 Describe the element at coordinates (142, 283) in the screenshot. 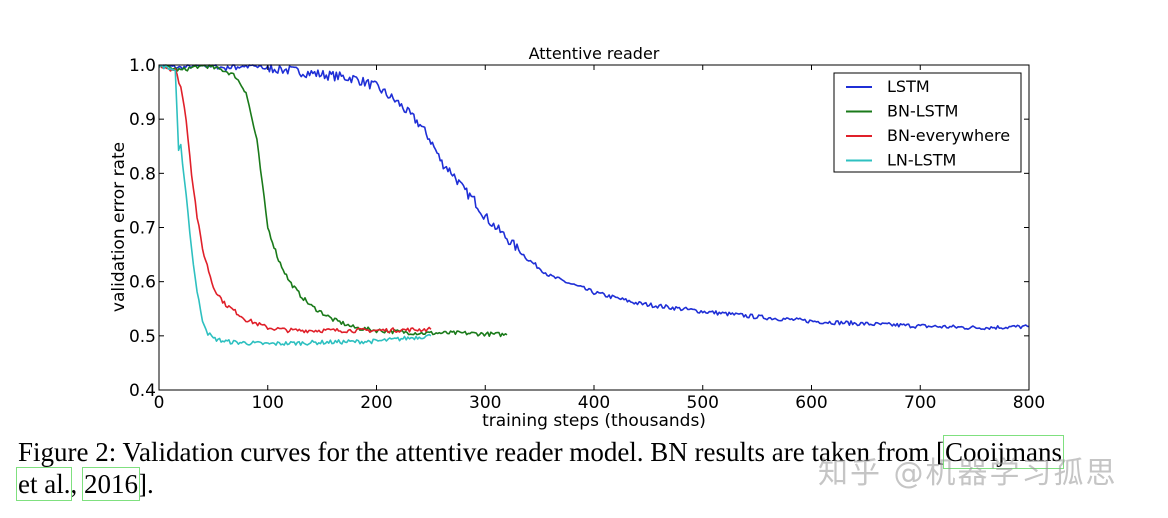

I see `y-tick-label: 0.6` at that location.